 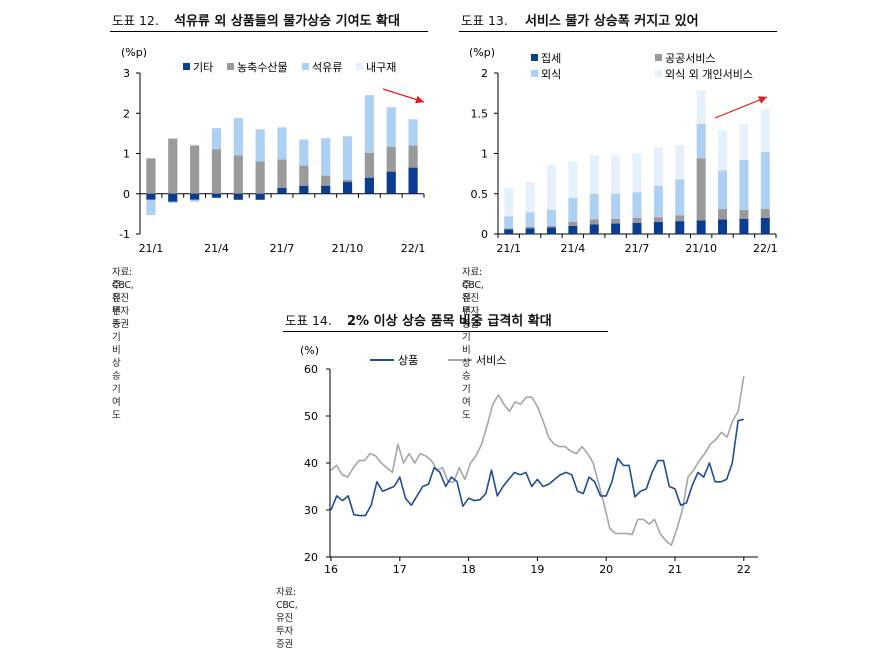 I want to click on y-tick-label: 50, so click(x=311, y=416).